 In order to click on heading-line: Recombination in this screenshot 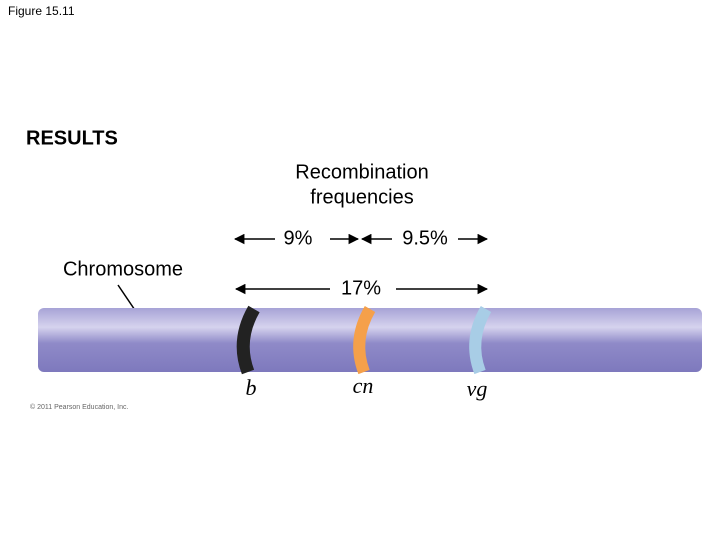, I will do `click(361, 172)`.